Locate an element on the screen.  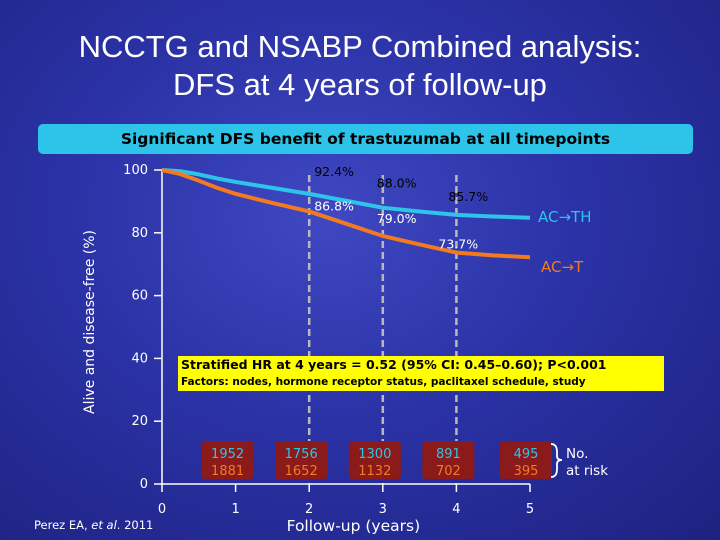
at-risk-ac-t-count: 1652 is located at coordinates (301, 471).